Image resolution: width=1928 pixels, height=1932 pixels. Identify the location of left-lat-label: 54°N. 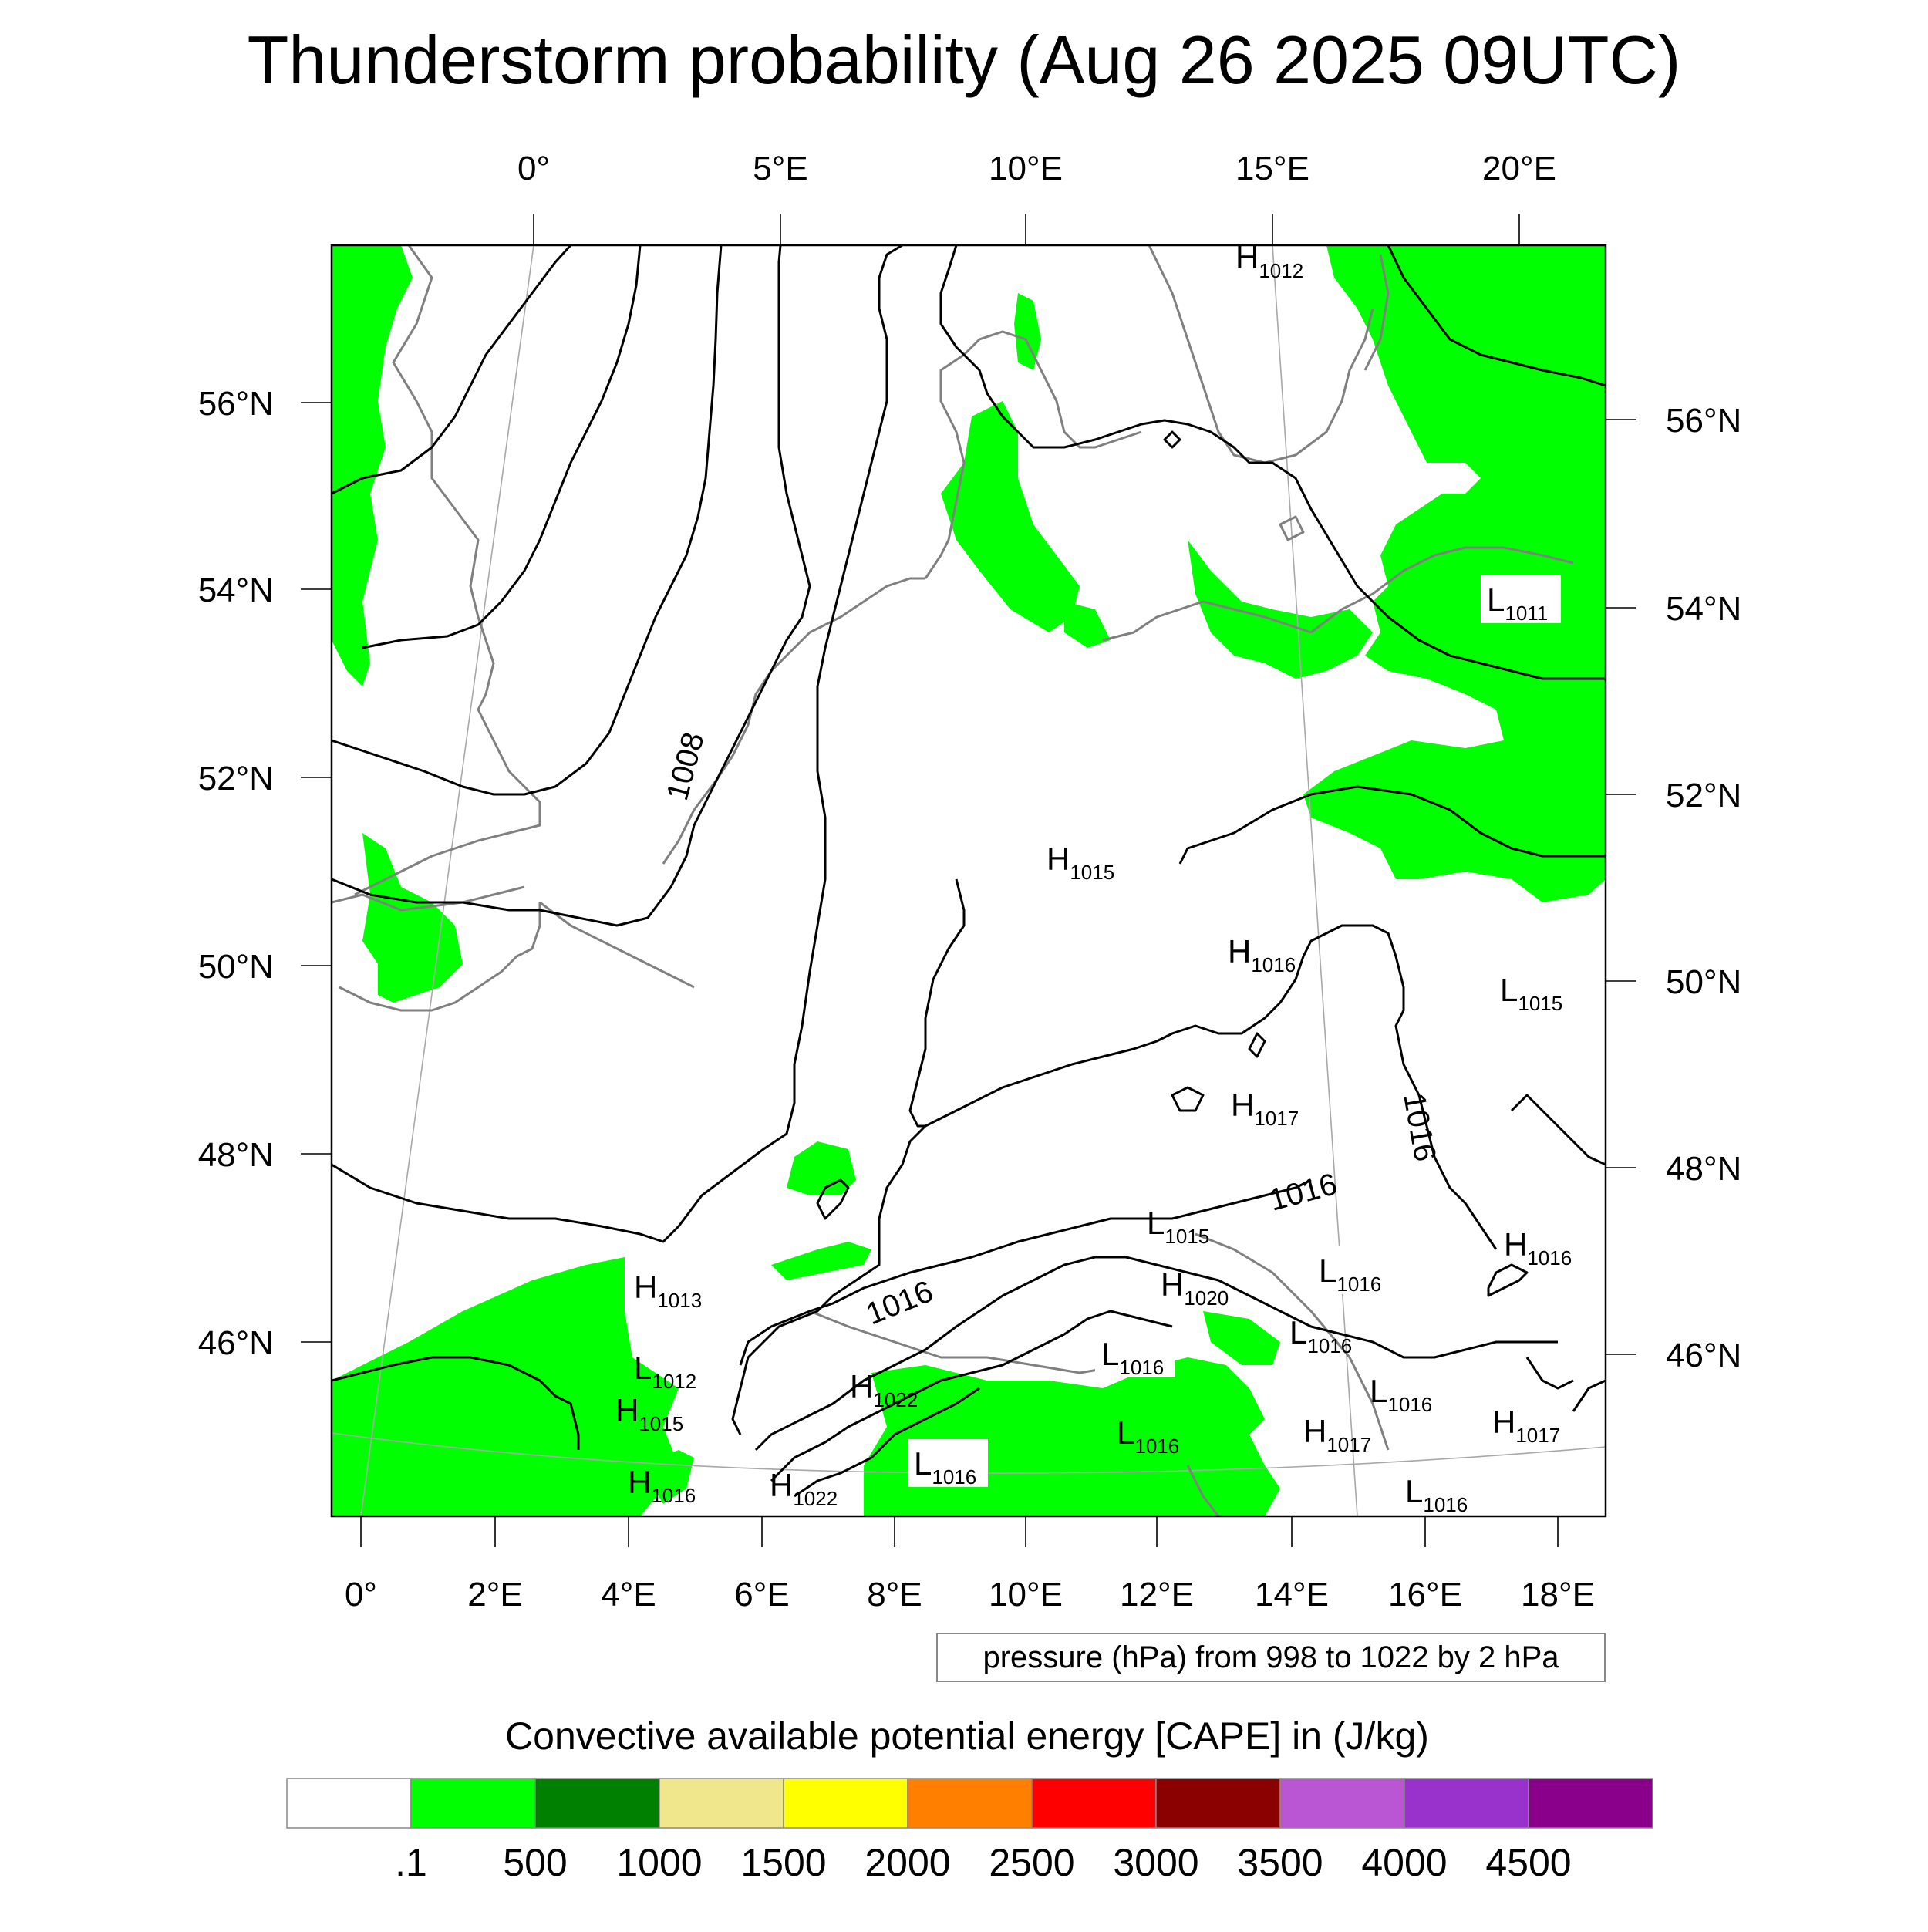
(236, 590).